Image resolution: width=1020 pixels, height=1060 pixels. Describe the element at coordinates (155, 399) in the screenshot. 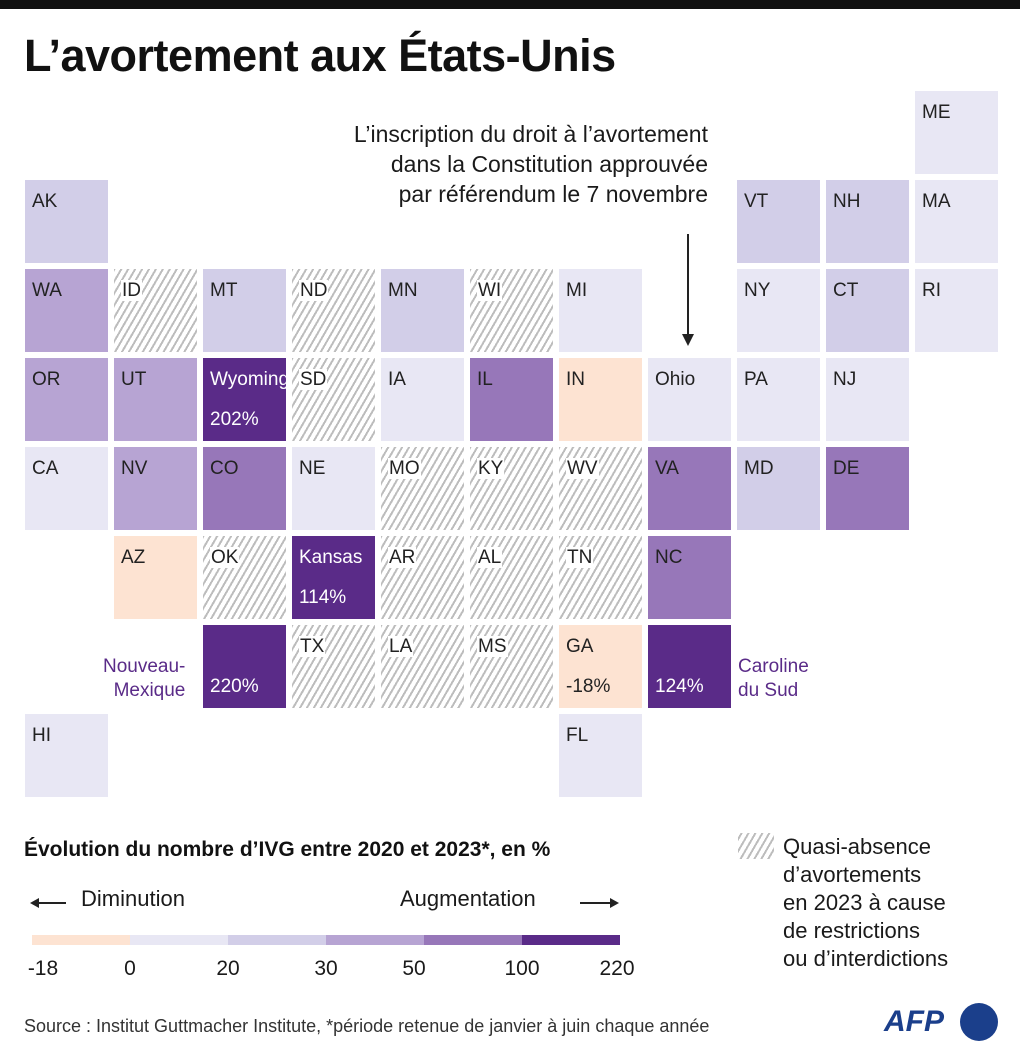

I see `state-tile-ut: UT` at that location.